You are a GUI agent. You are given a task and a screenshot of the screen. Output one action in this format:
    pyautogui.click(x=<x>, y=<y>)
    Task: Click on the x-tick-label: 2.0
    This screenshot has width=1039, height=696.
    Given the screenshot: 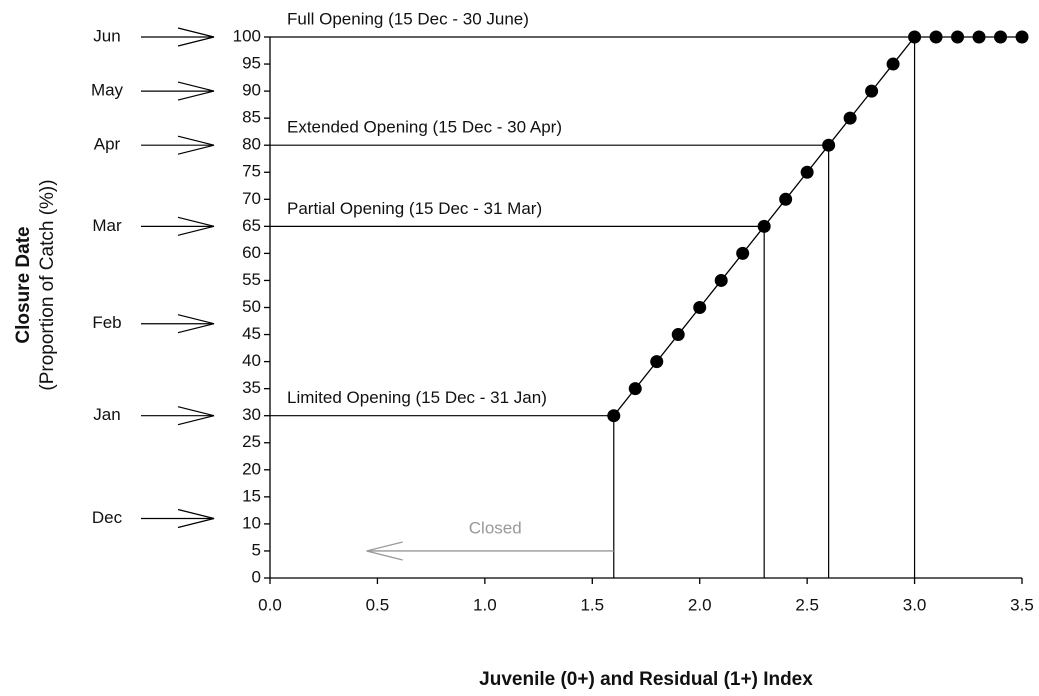 What is the action you would take?
    pyautogui.click(x=700, y=604)
    